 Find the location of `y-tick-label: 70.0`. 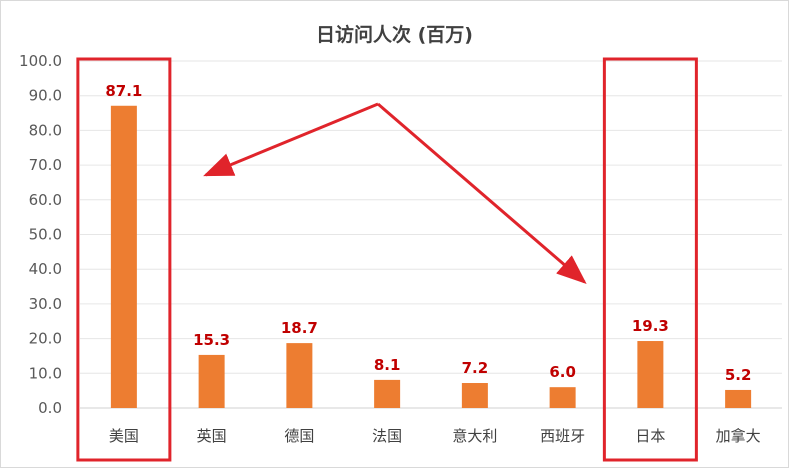

y-tick-label: 70.0 is located at coordinates (45, 165).